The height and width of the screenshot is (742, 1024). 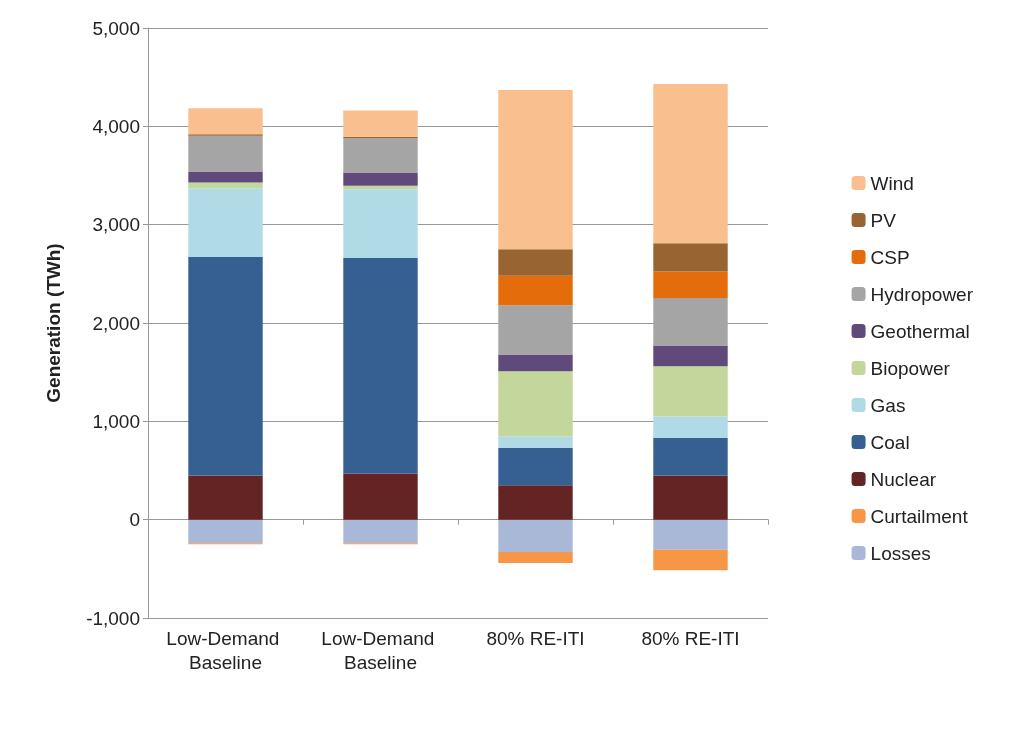 I want to click on y-tick-label: 0, so click(x=134, y=520).